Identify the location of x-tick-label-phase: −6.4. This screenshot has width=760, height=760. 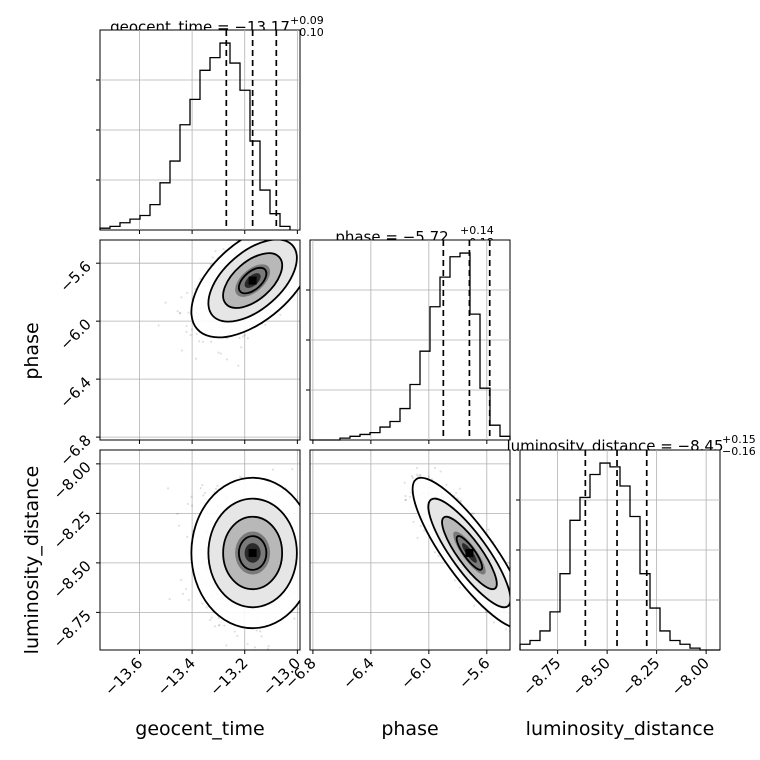
(358, 673).